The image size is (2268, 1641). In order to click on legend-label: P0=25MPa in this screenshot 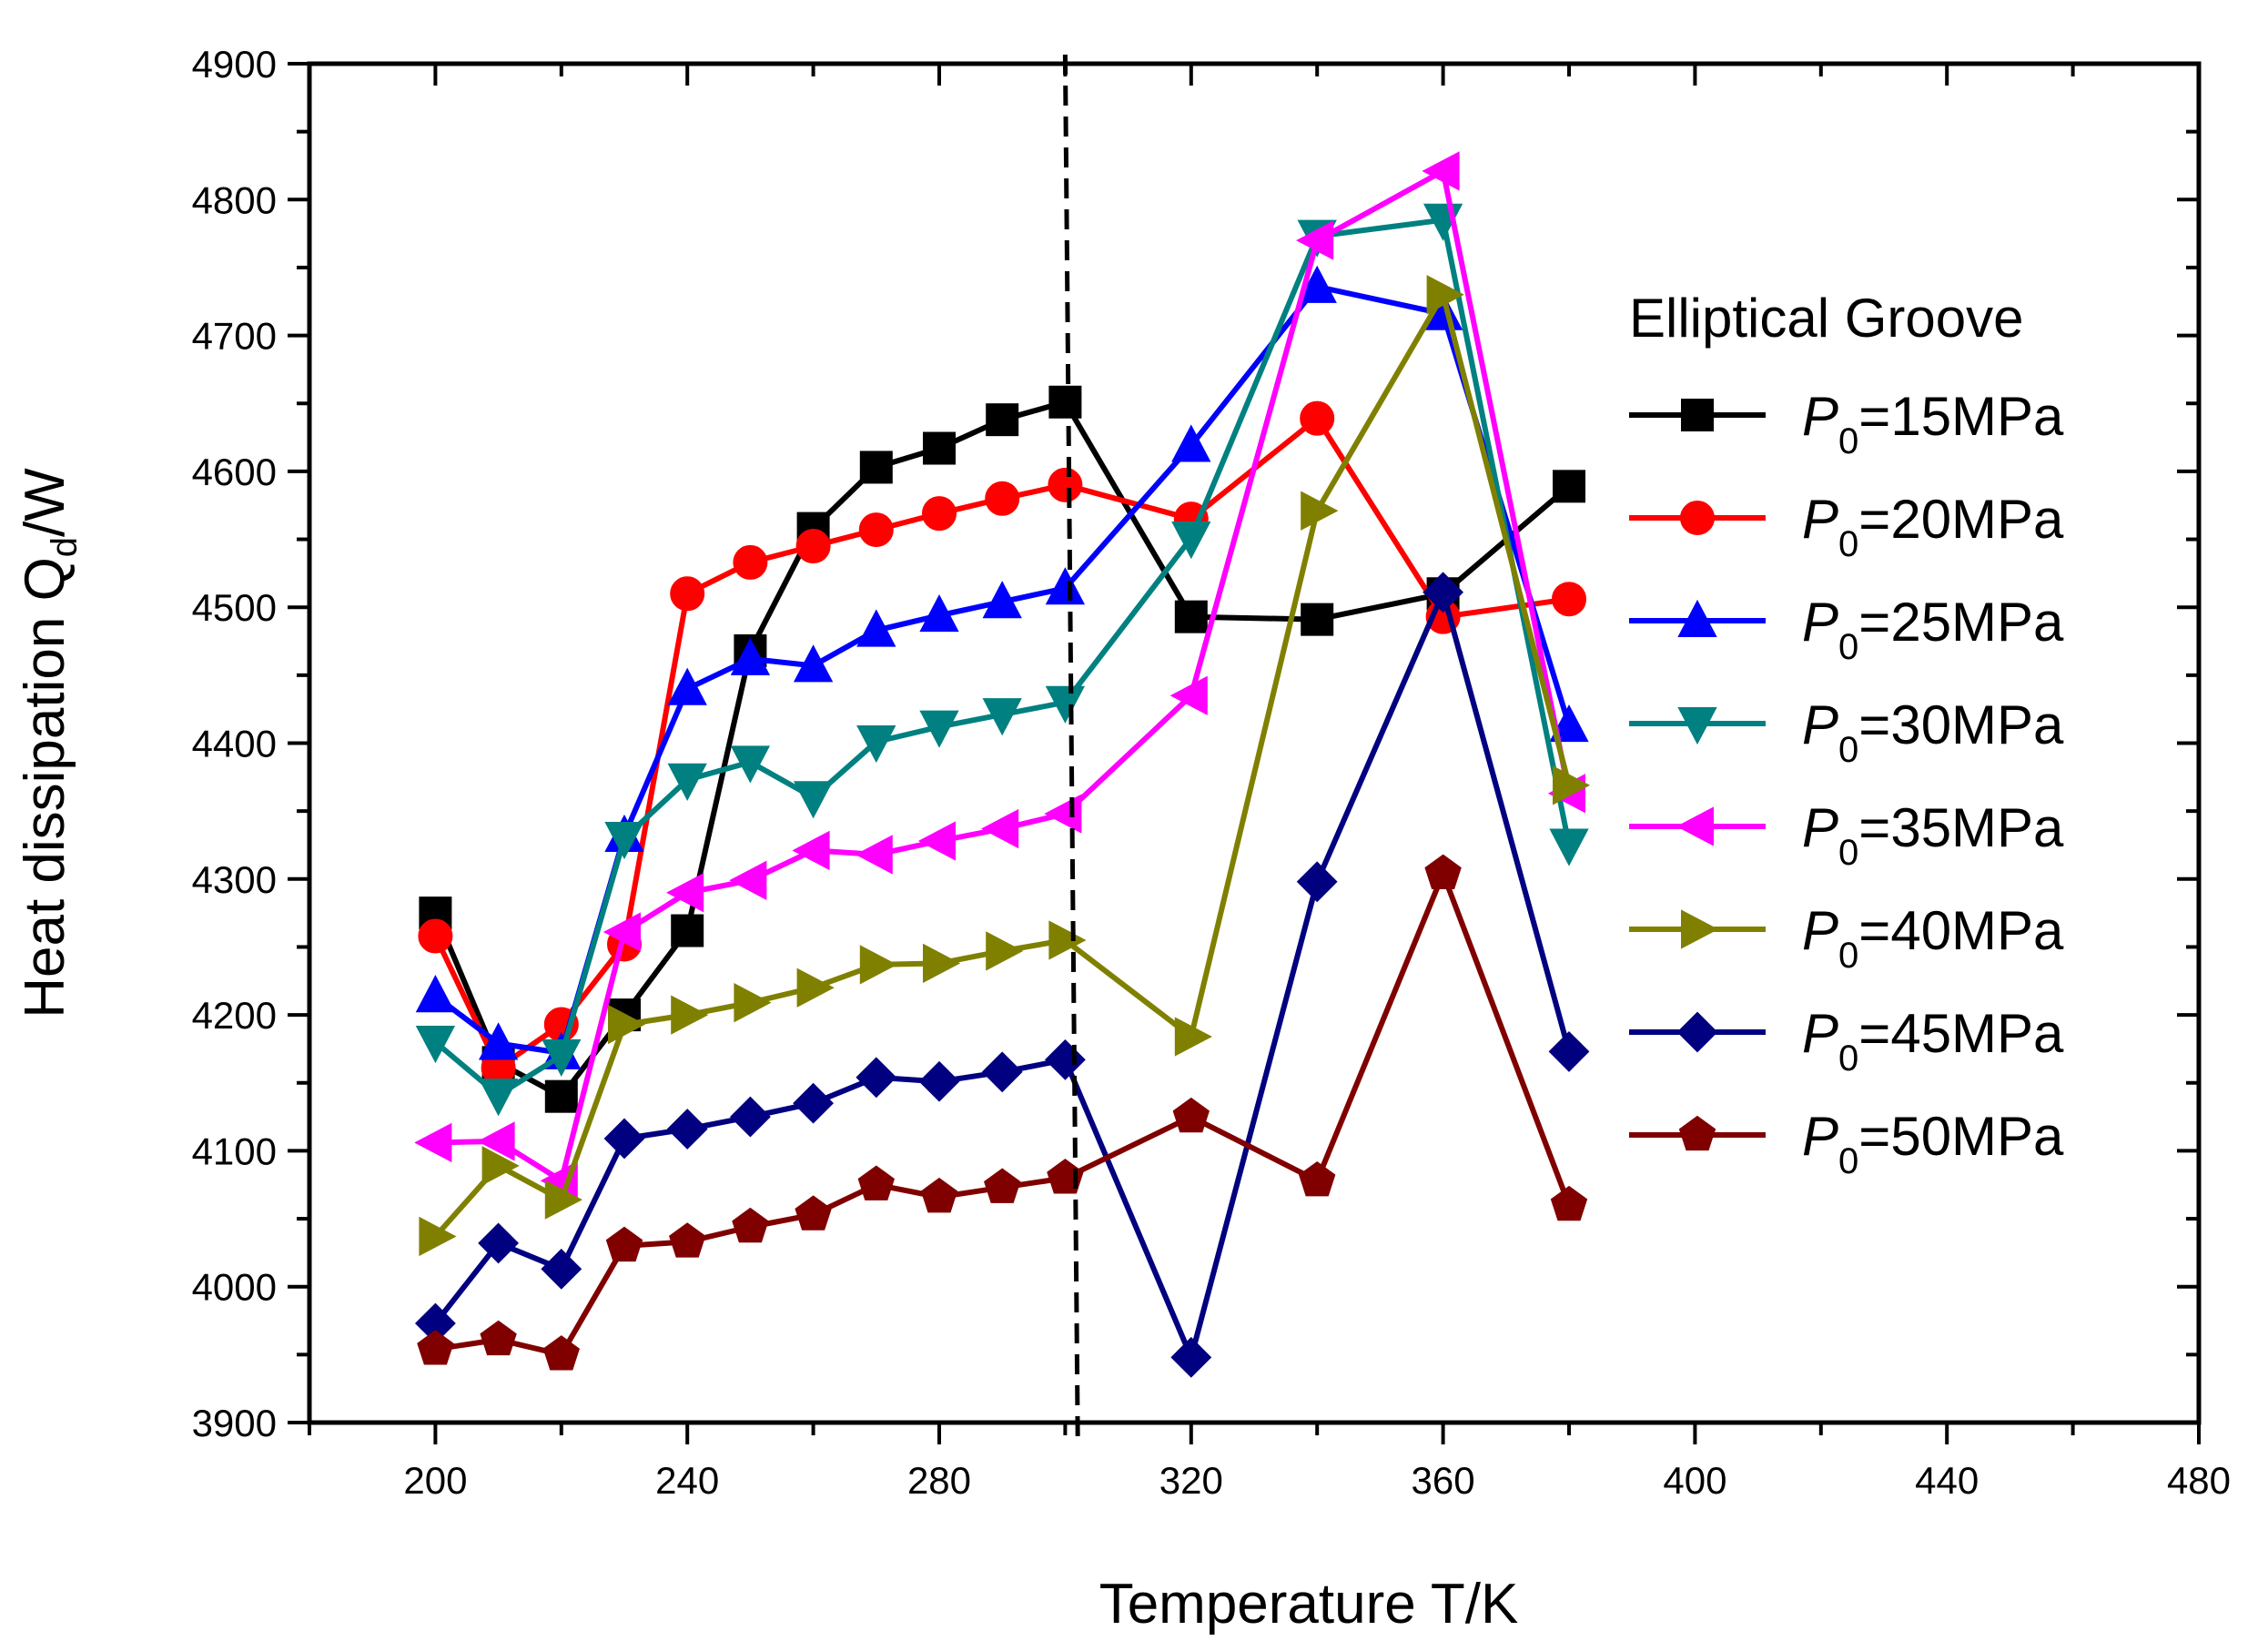, I will do `click(1933, 630)`.